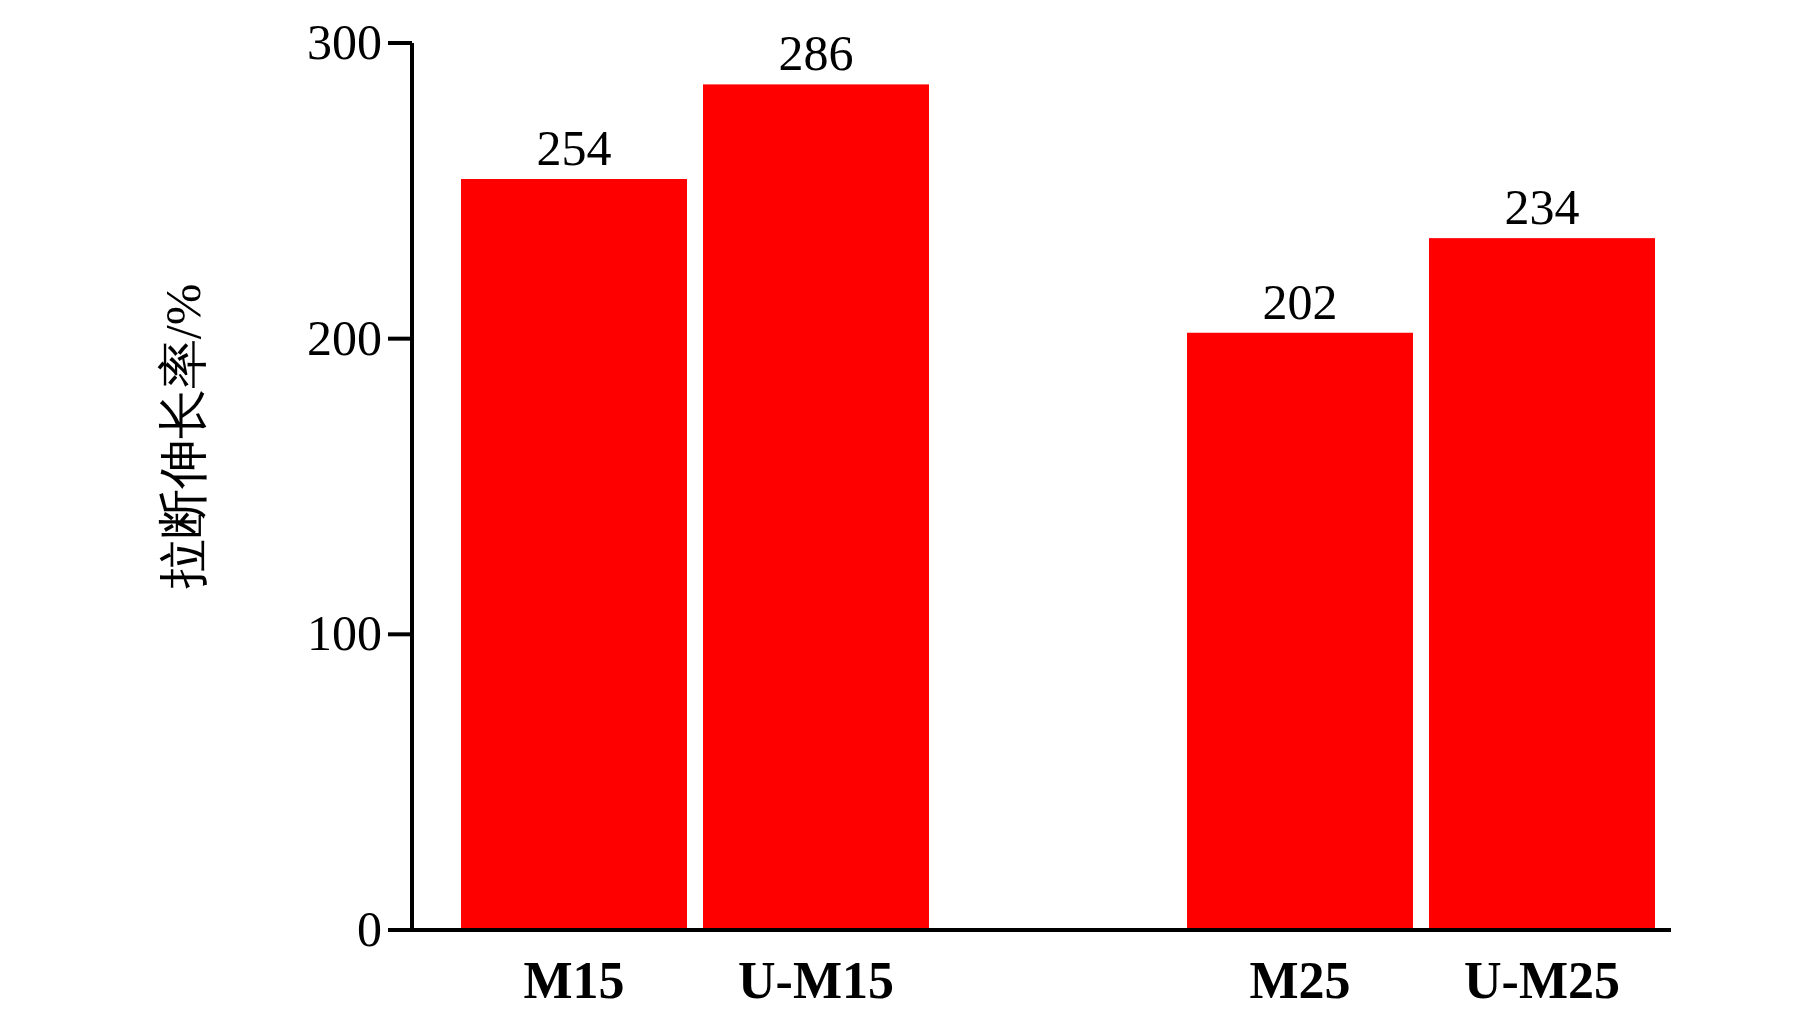  Describe the element at coordinates (816, 53) in the screenshot. I see `data-label: 286` at that location.